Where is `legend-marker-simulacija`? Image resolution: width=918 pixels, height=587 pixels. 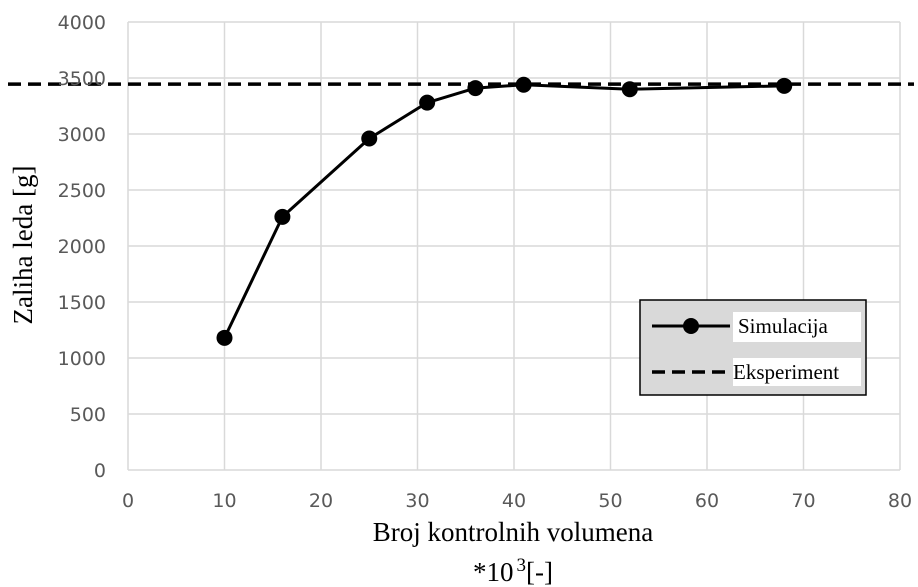
legend-marker-simulacija is located at coordinates (691, 326).